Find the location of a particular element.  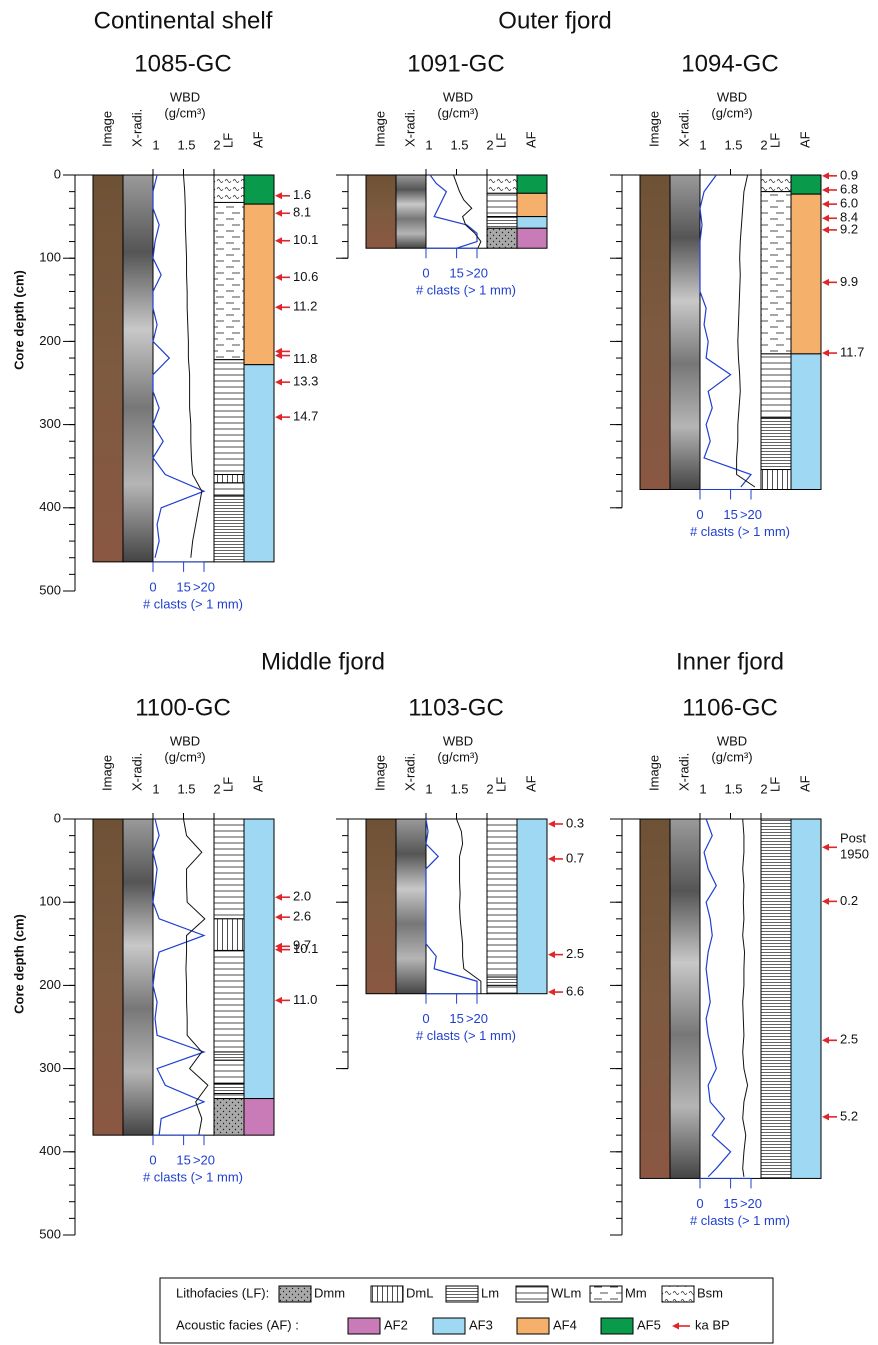

region-title: Inner fjord is located at coordinates (730, 661).